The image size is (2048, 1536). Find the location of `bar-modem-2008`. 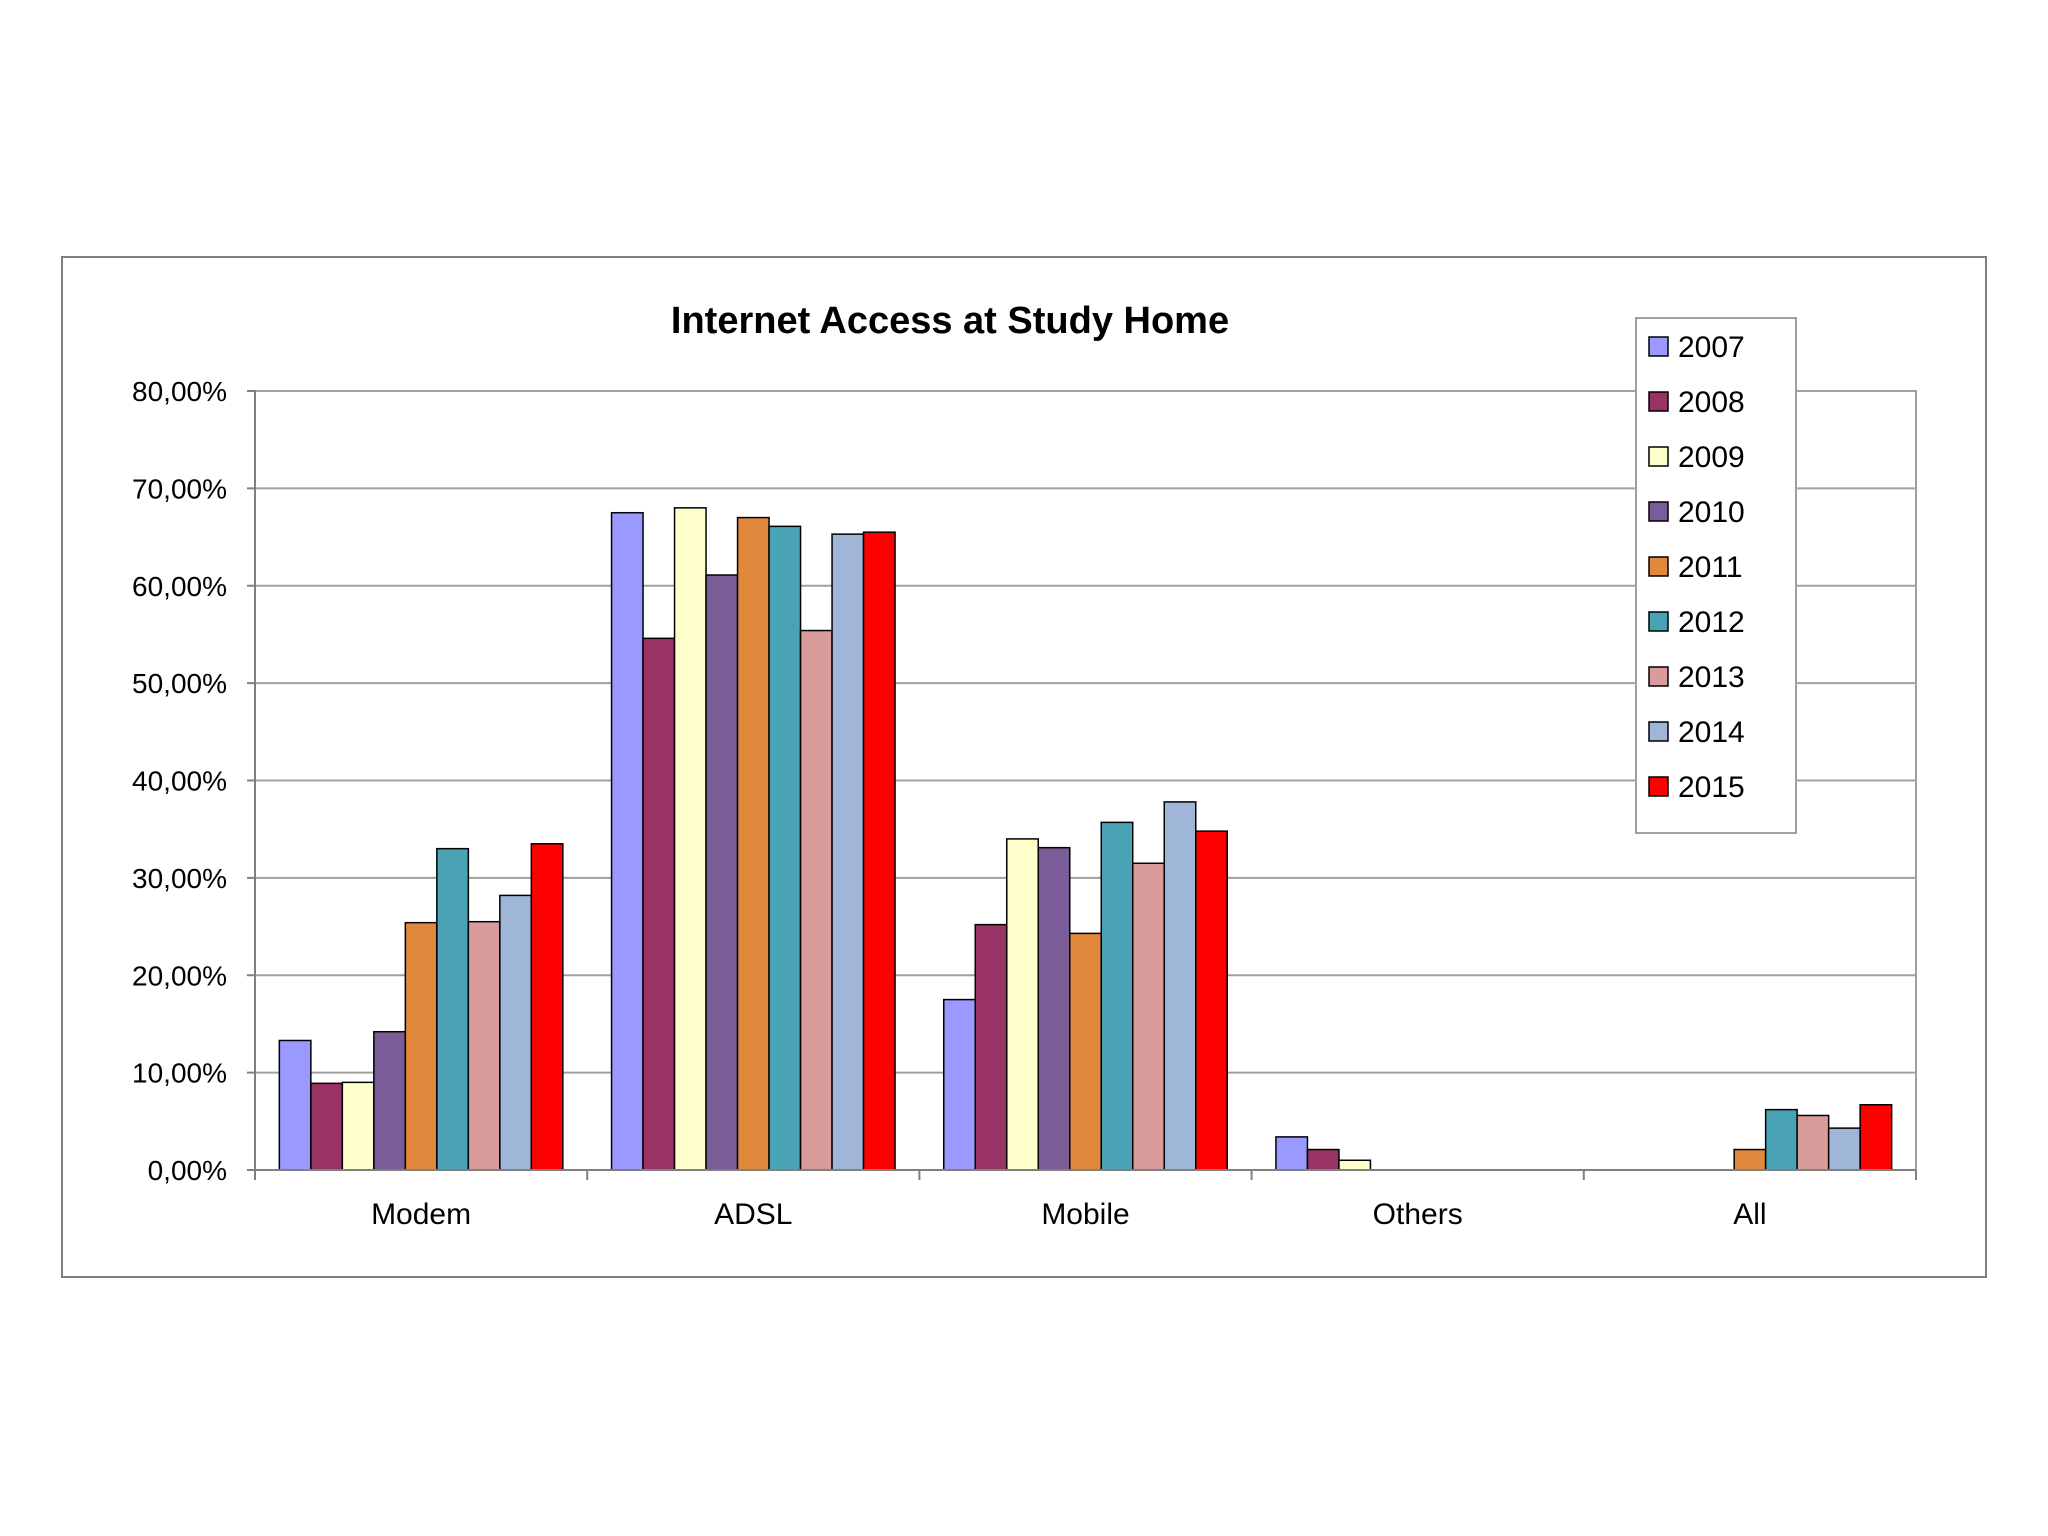

bar-modem-2008 is located at coordinates (327, 1126).